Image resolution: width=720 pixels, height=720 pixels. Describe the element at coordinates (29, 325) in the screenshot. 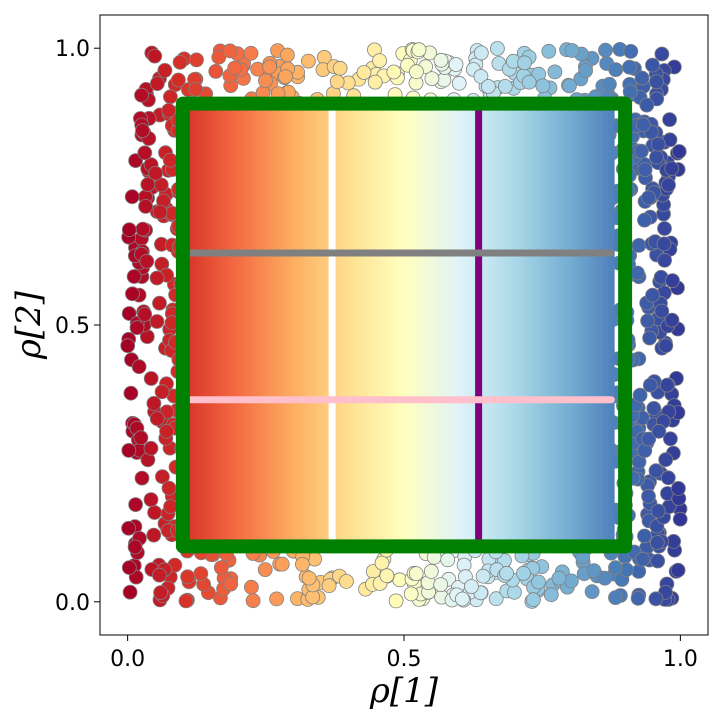

I see `y-axis-label: ρ[2]` at that location.